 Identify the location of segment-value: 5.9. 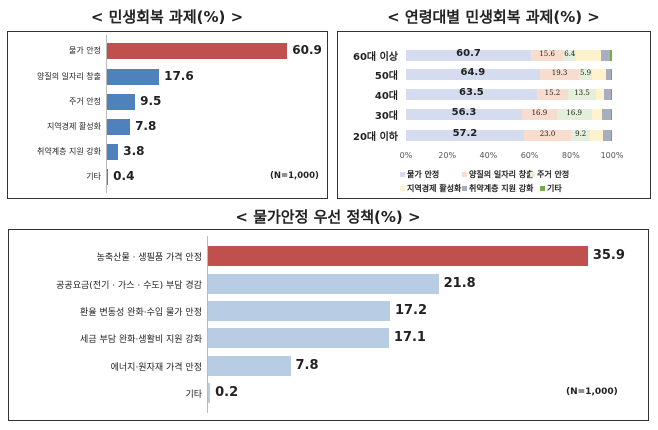
(585, 73).